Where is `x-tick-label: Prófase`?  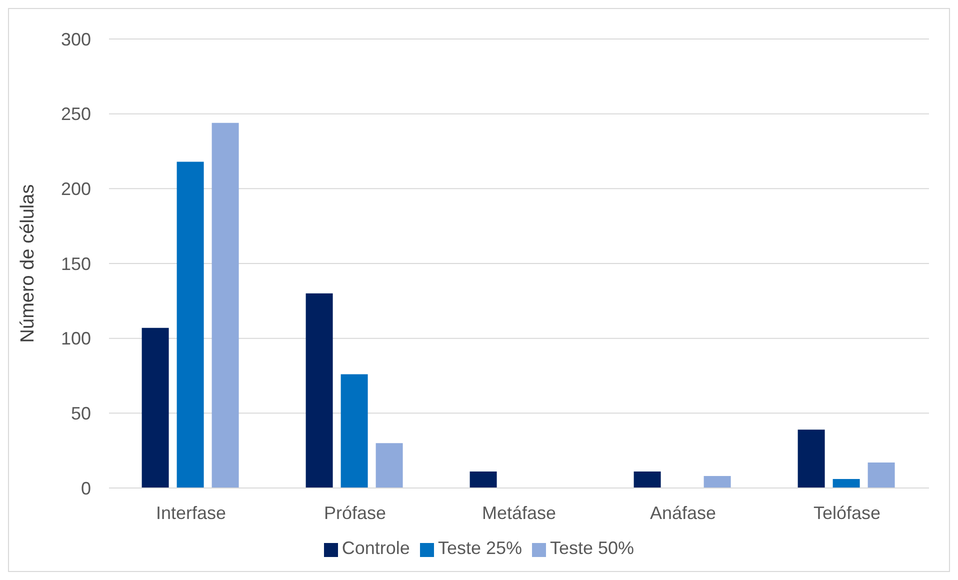
x-tick-label: Prófase is located at coordinates (355, 512).